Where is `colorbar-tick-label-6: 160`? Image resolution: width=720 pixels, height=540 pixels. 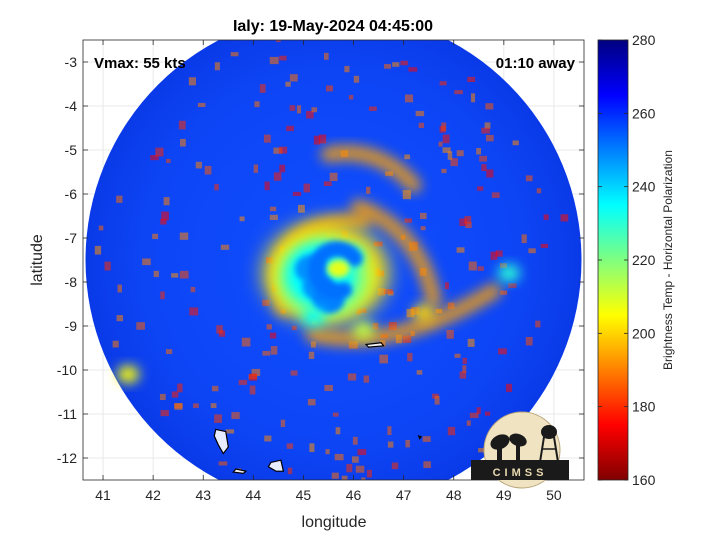
colorbar-tick-label-6: 160 is located at coordinates (644, 480).